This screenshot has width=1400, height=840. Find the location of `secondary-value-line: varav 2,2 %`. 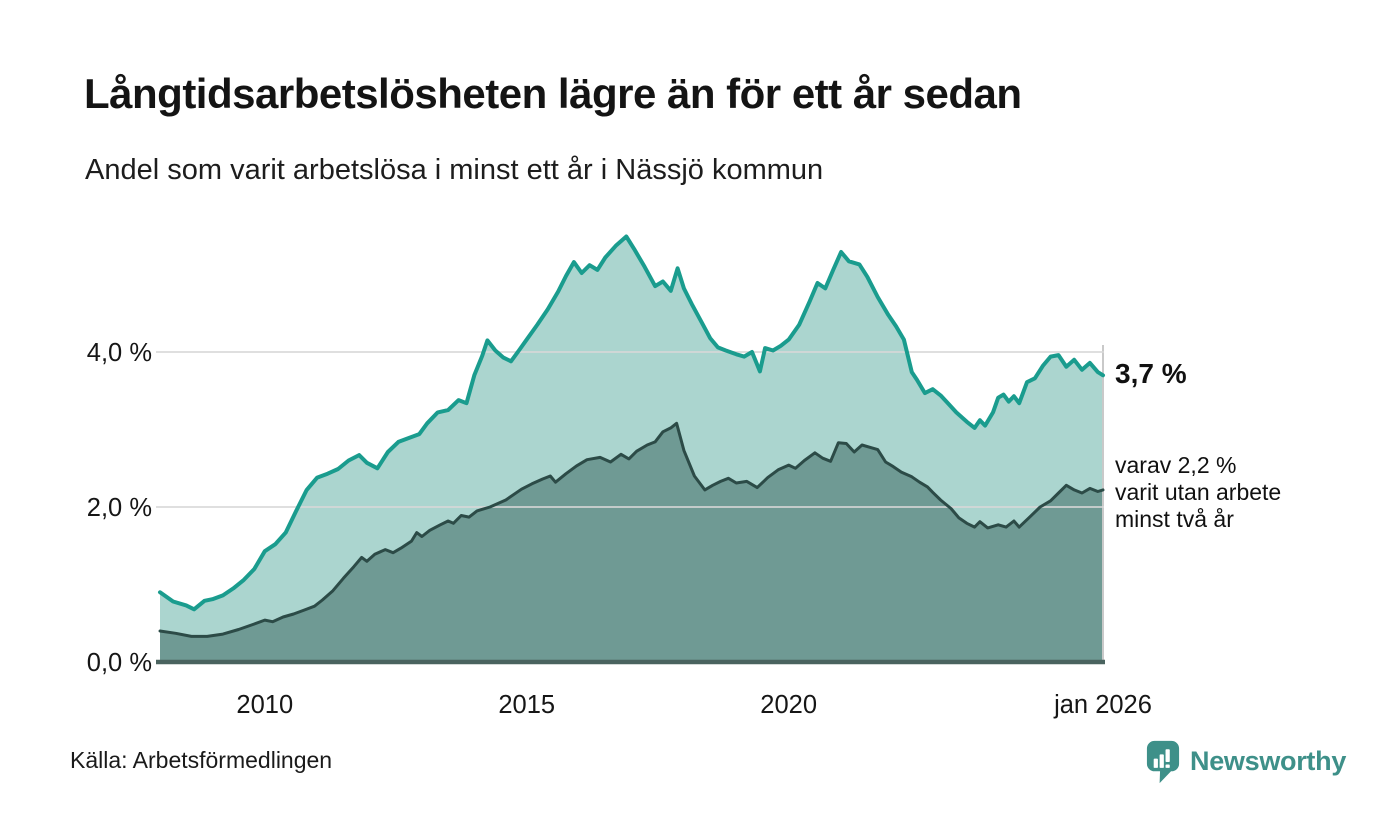

secondary-value-line: varav 2,2 % is located at coordinates (1176, 465).